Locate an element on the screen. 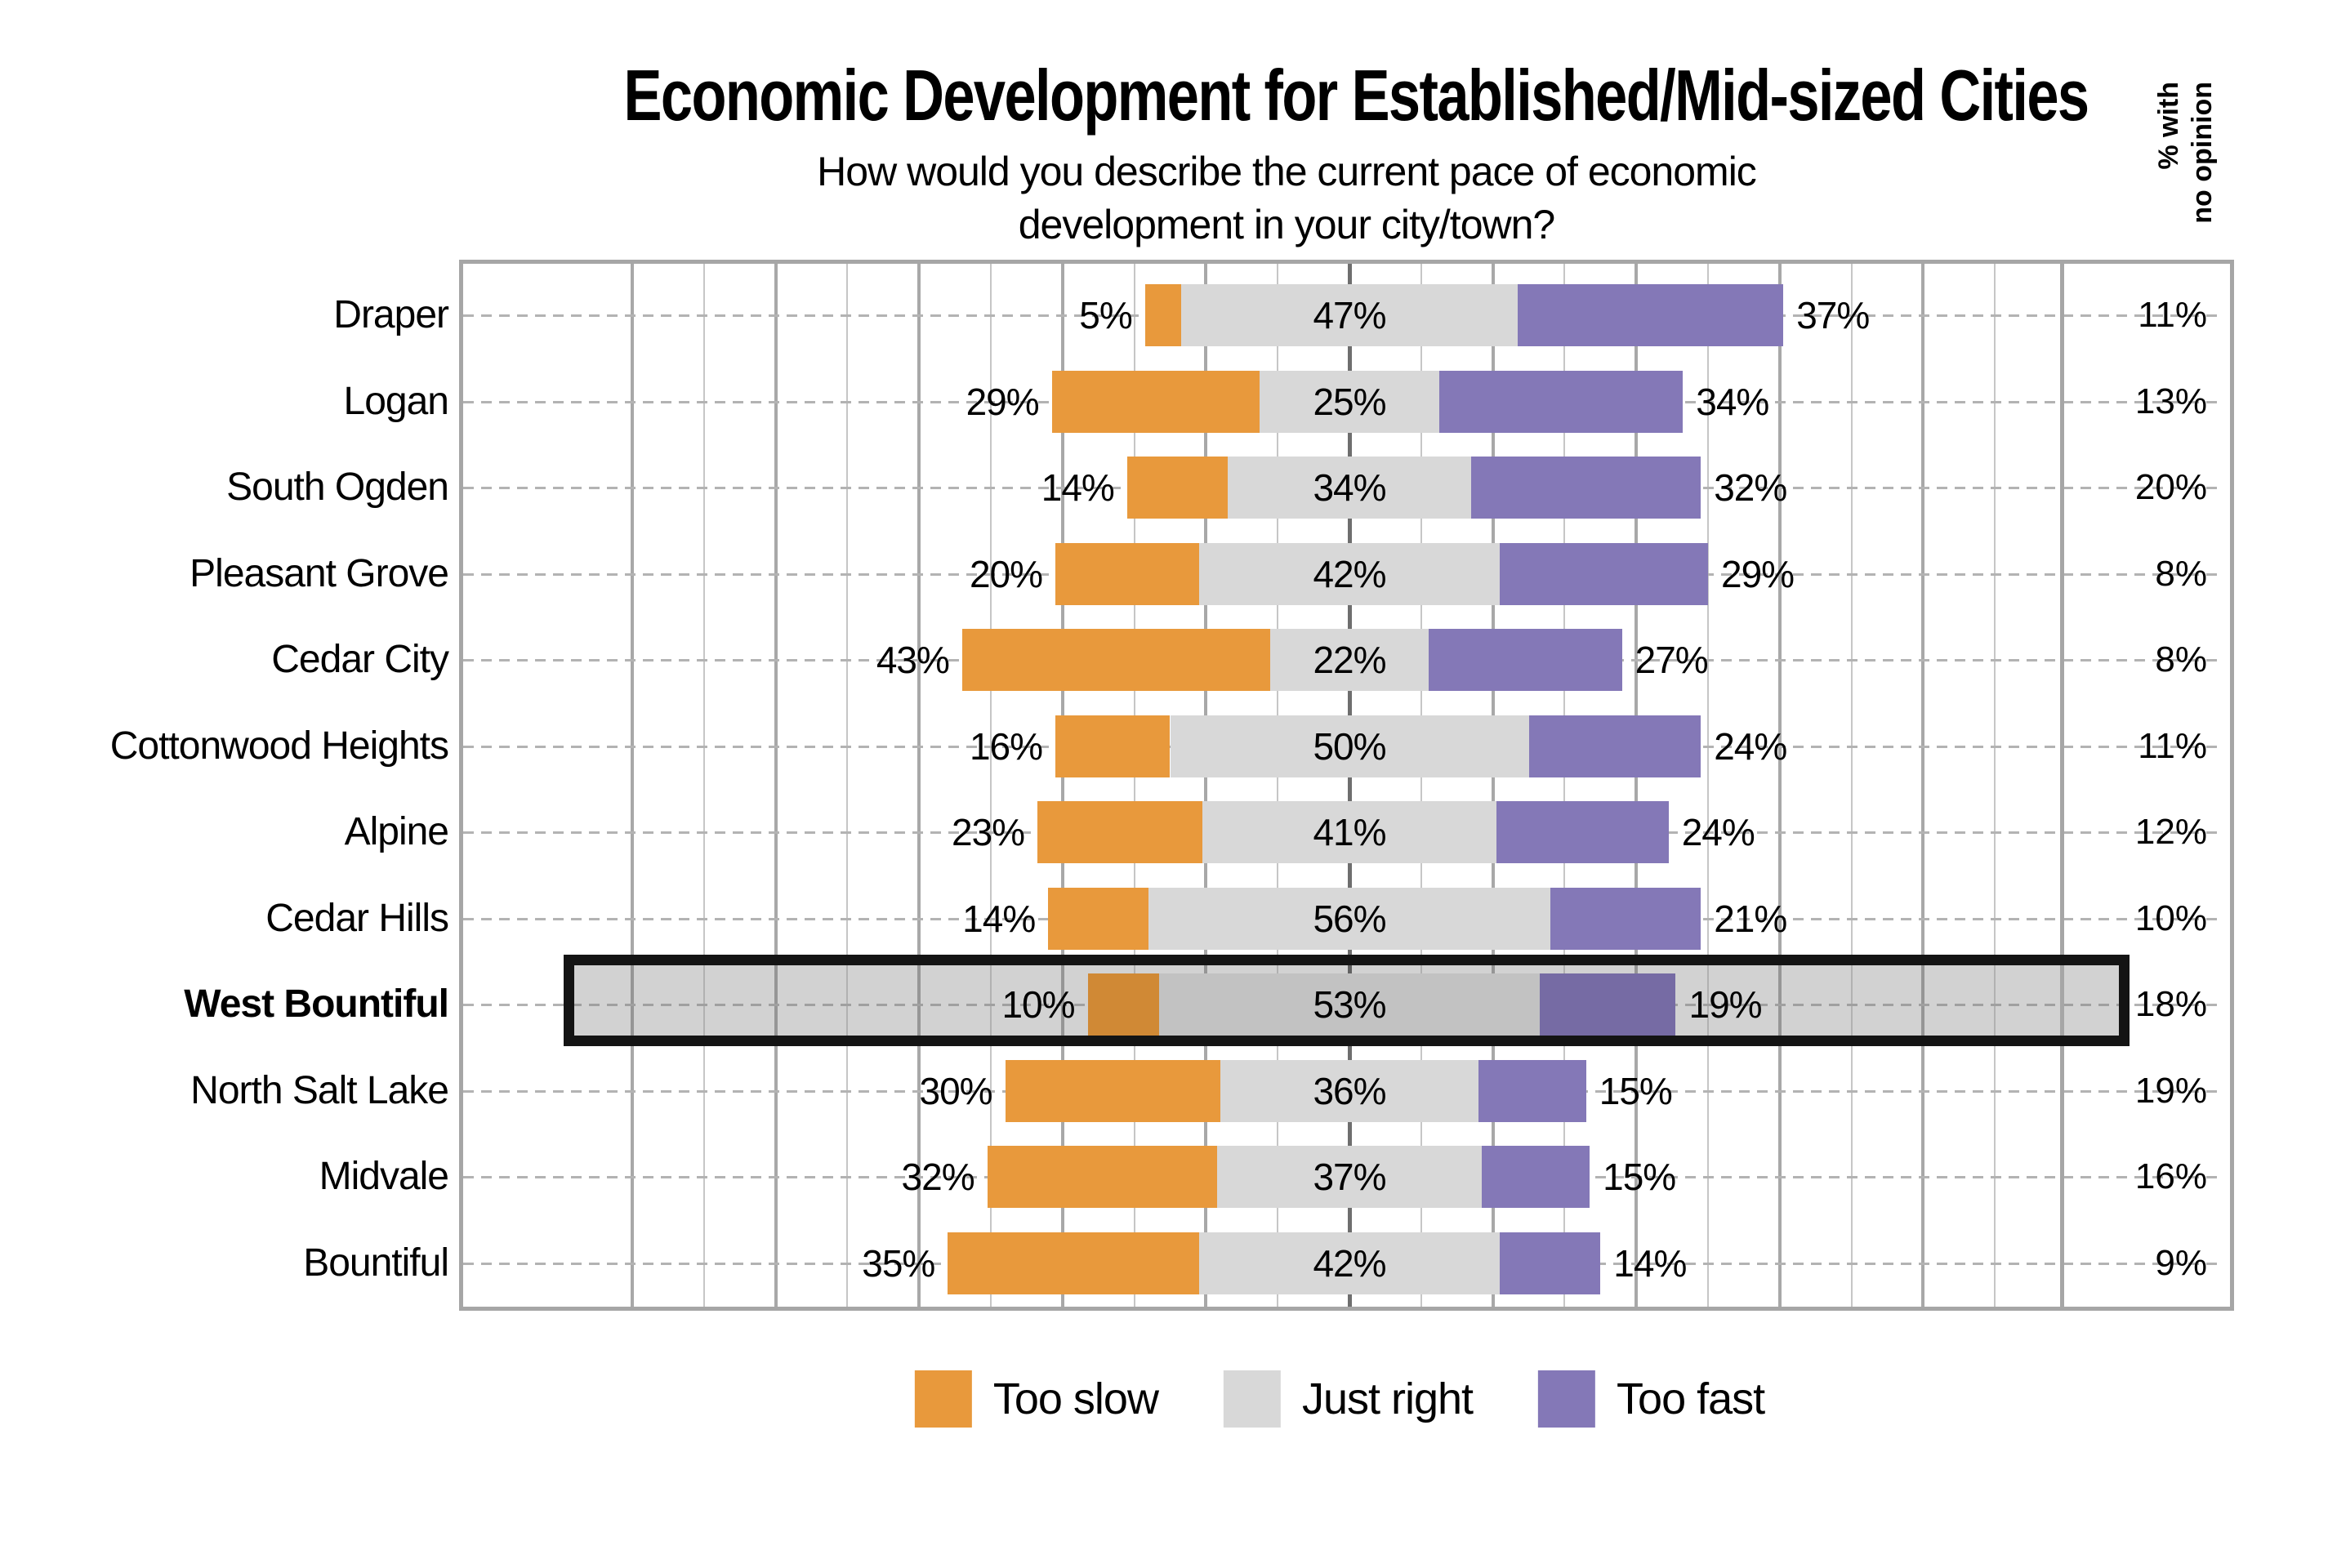 This screenshot has height=1568, width=2328. legend: Too slow Just right Too fast is located at coordinates (1339, 1399).